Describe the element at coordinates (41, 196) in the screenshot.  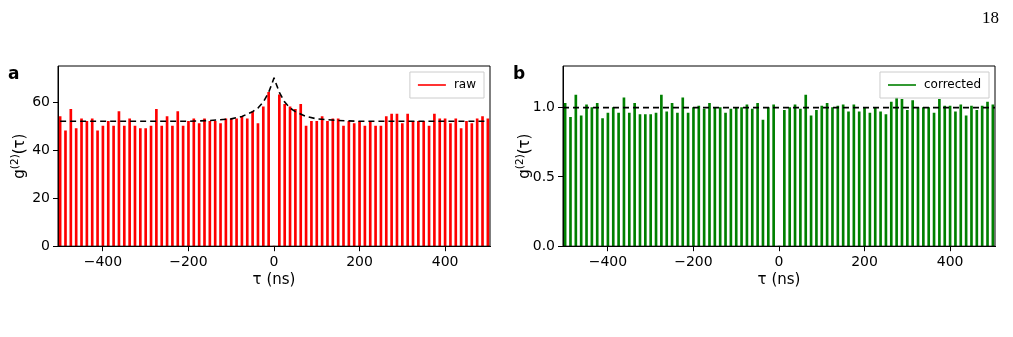
I see `y-tick-label: 20` at that location.